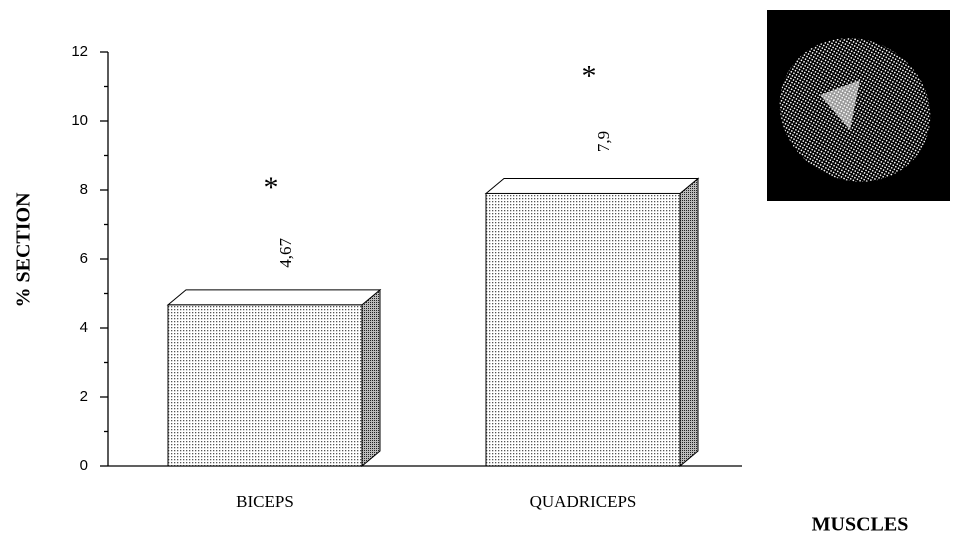 The image size is (956, 539). What do you see at coordinates (84, 258) in the screenshot?
I see `y-tick-label: 6` at bounding box center [84, 258].